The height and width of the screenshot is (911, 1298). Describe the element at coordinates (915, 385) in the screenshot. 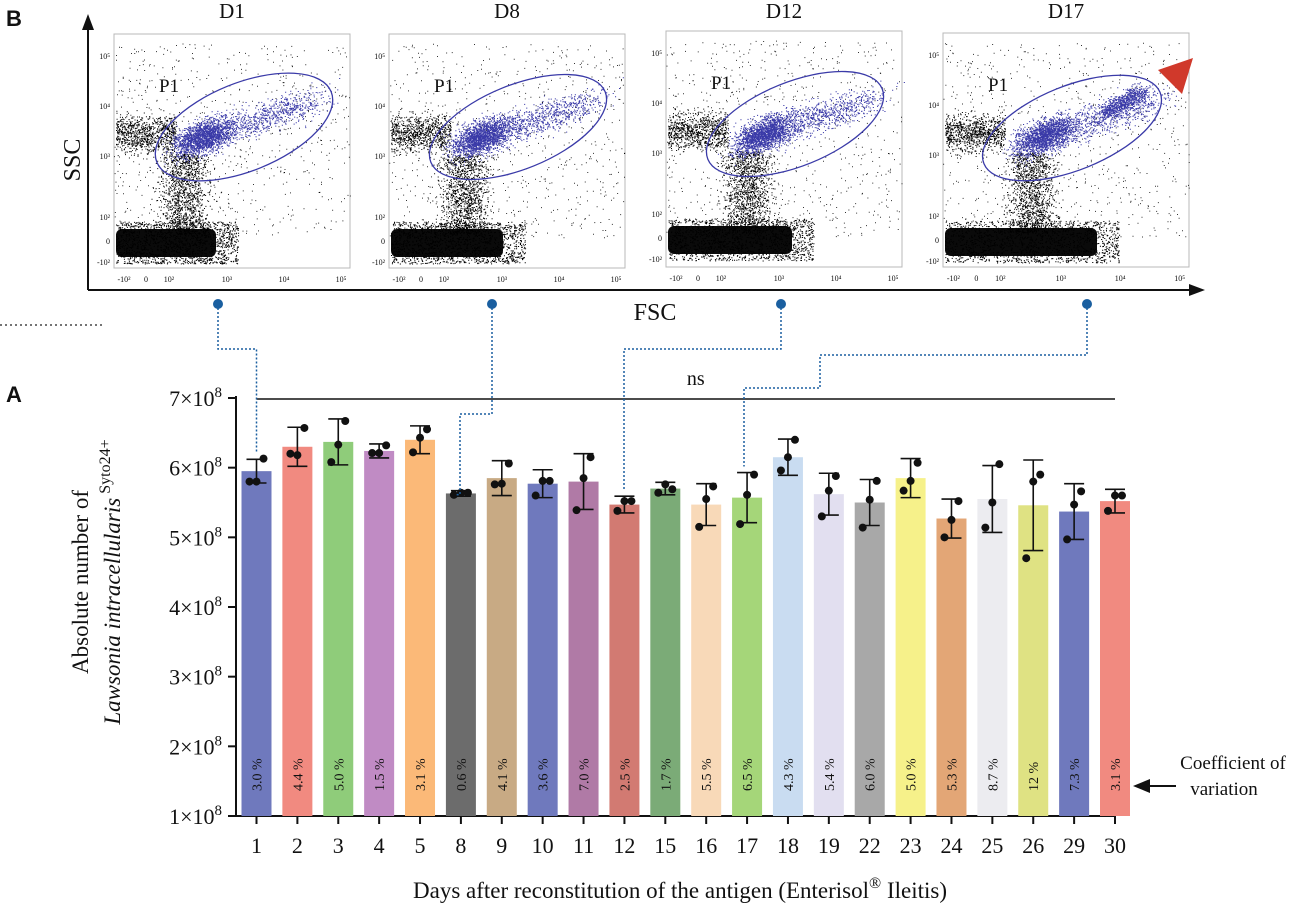

I see `link-d17` at that location.